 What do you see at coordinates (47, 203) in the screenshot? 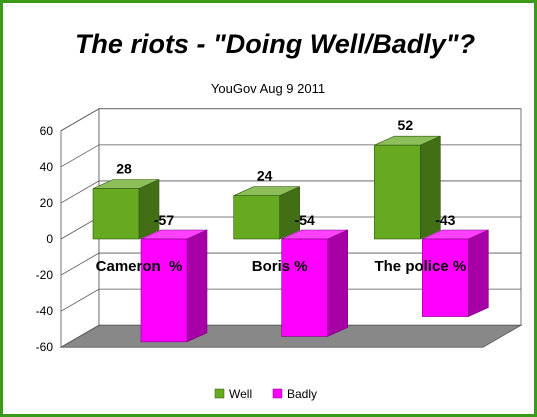
I see `y-tick-label: 20` at bounding box center [47, 203].